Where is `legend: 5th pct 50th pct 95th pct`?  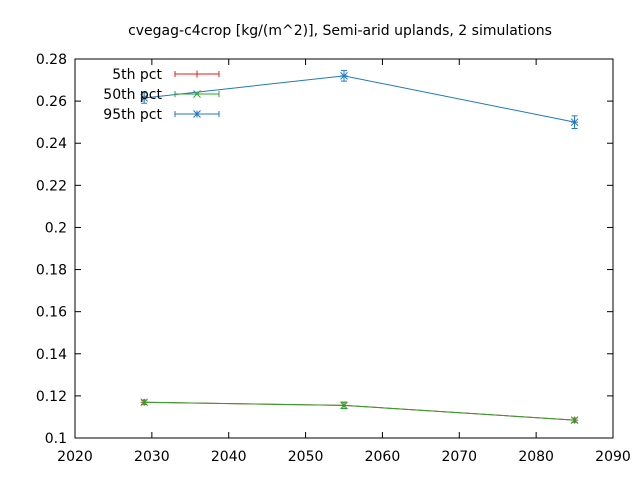 legend: 5th pct 50th pct 95th pct is located at coordinates (161, 95).